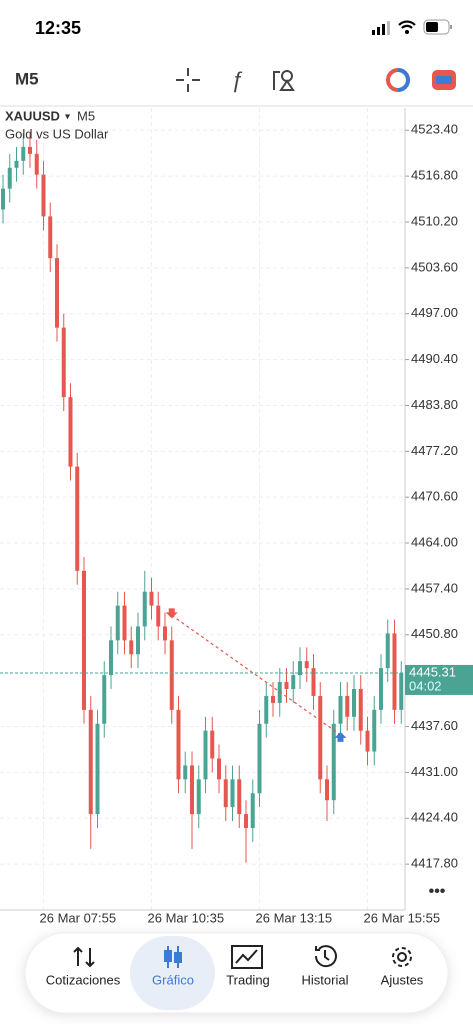 The height and width of the screenshot is (1024, 473). Describe the element at coordinates (32, 115) in the screenshot. I see `symbol: XAUUSD` at that location.